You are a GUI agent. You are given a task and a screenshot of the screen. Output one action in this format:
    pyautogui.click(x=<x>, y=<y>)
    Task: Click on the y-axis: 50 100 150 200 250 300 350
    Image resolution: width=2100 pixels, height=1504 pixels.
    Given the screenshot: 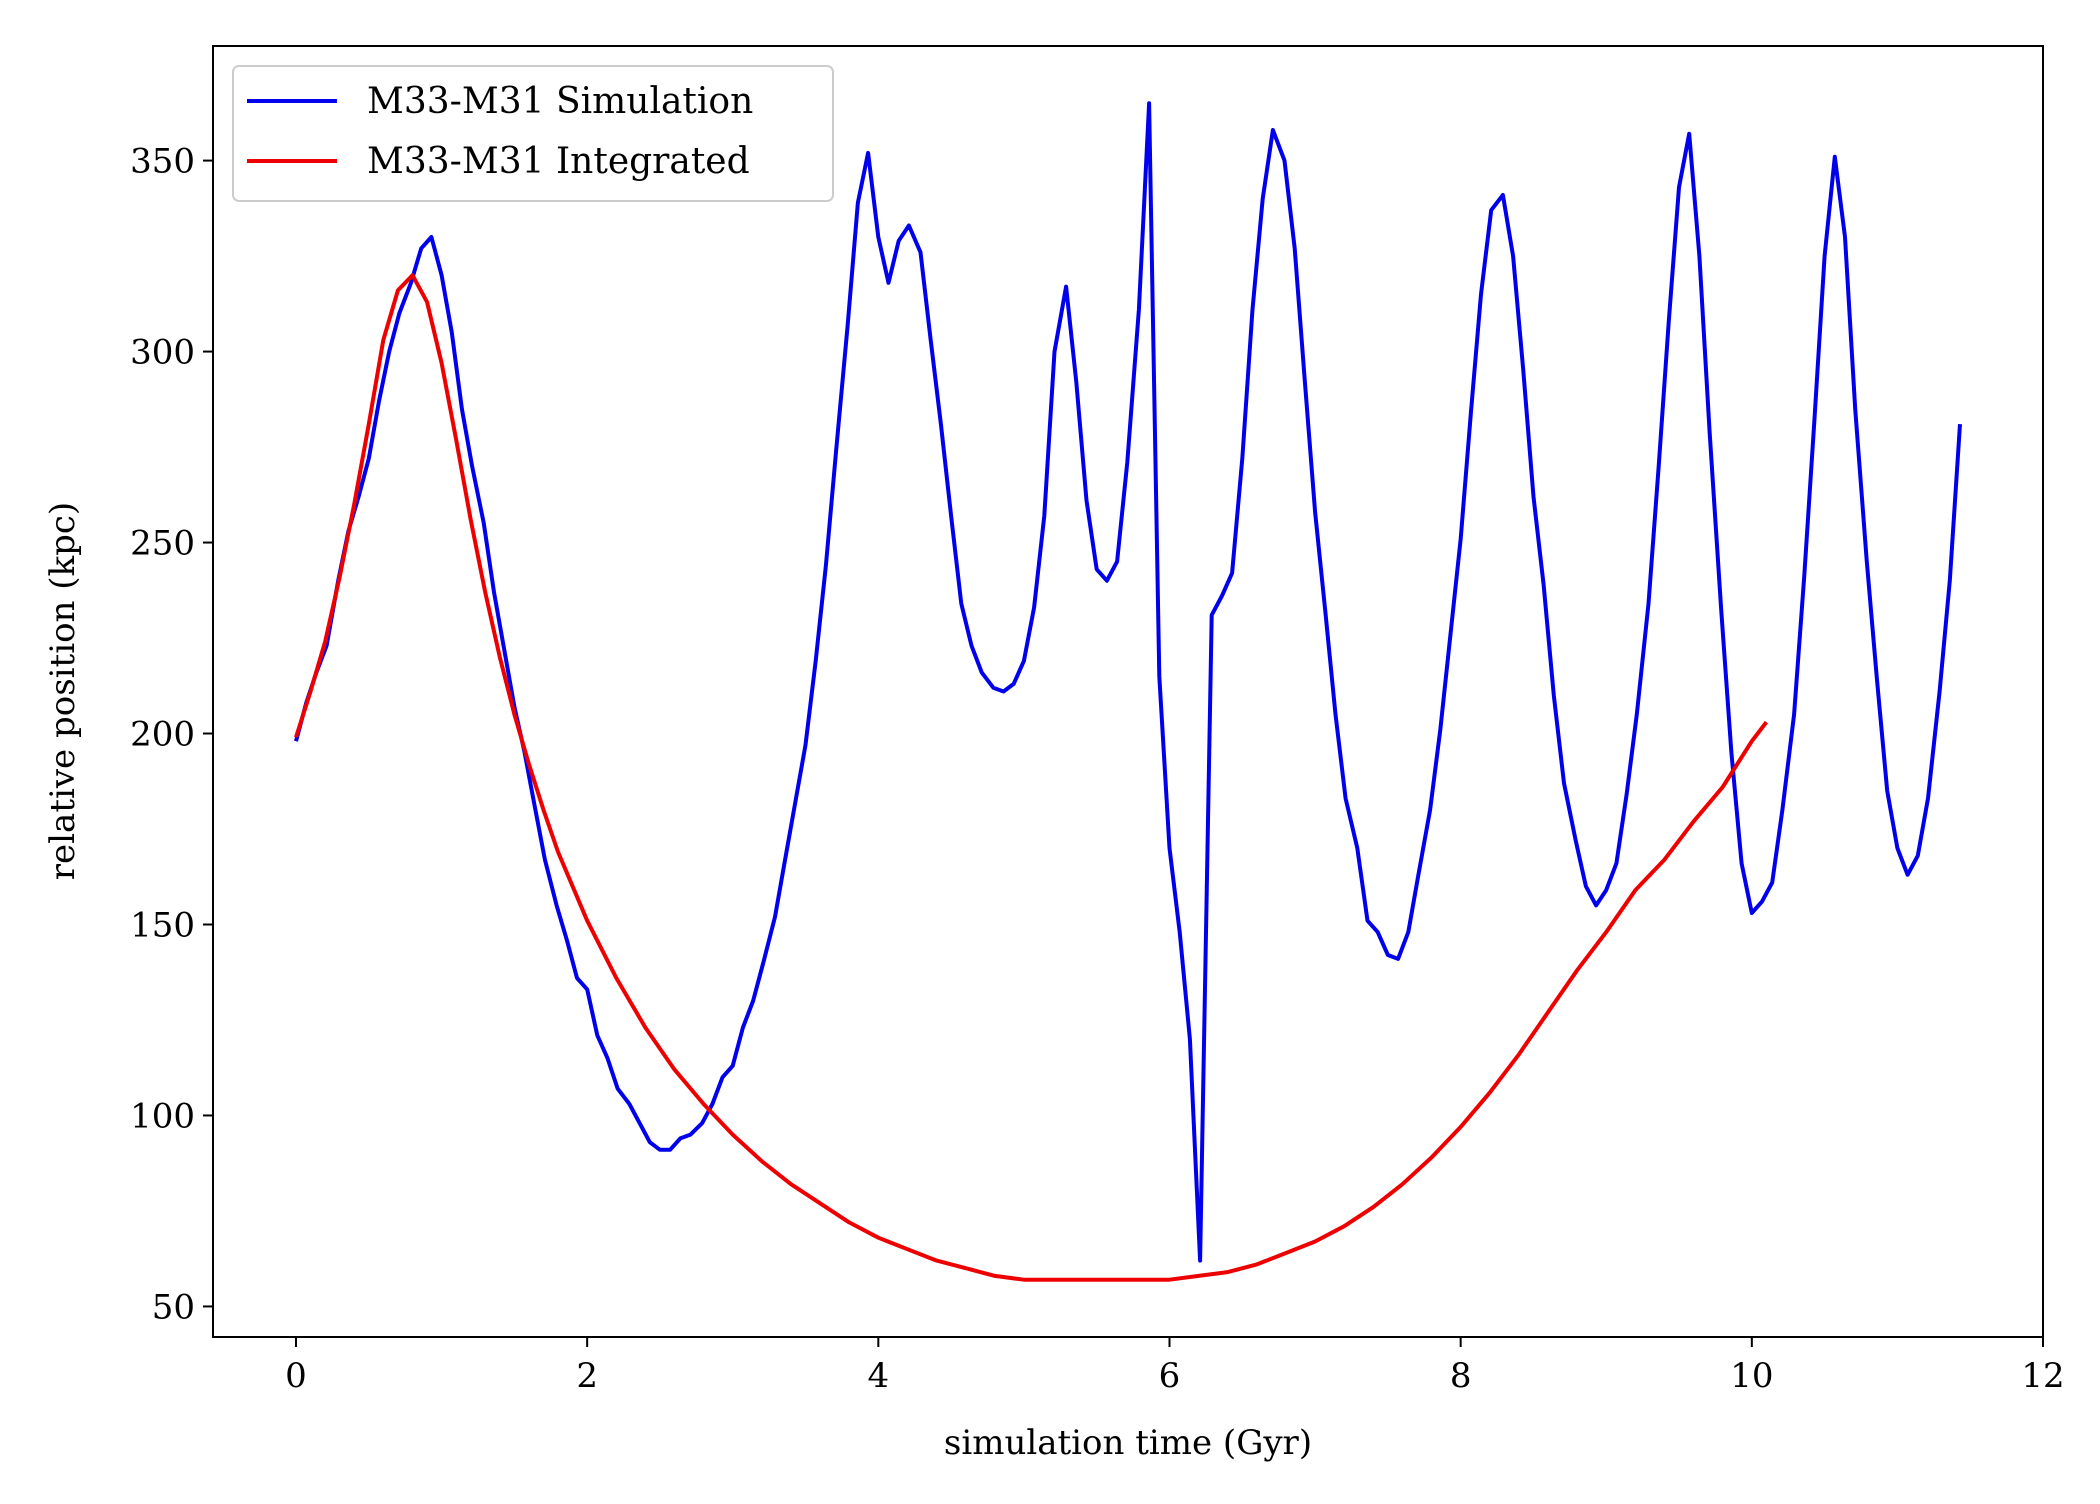 What is the action you would take?
    pyautogui.click(x=171, y=734)
    